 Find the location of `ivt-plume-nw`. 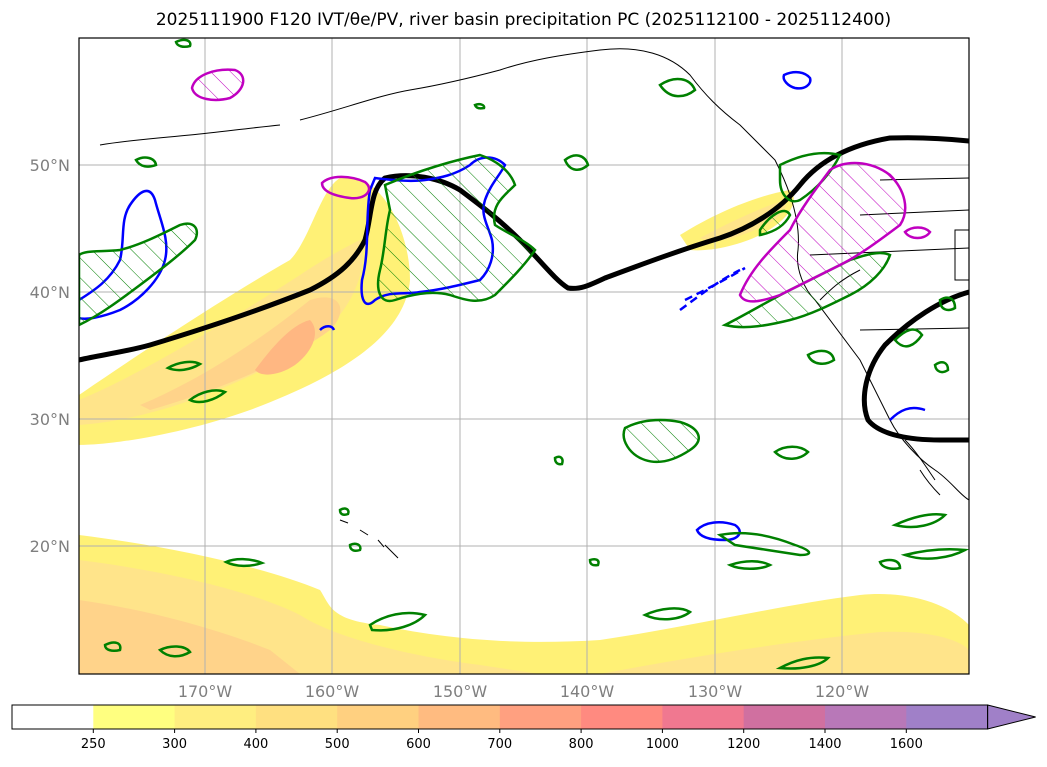

ivt-plume-nw is located at coordinates (737, 220).